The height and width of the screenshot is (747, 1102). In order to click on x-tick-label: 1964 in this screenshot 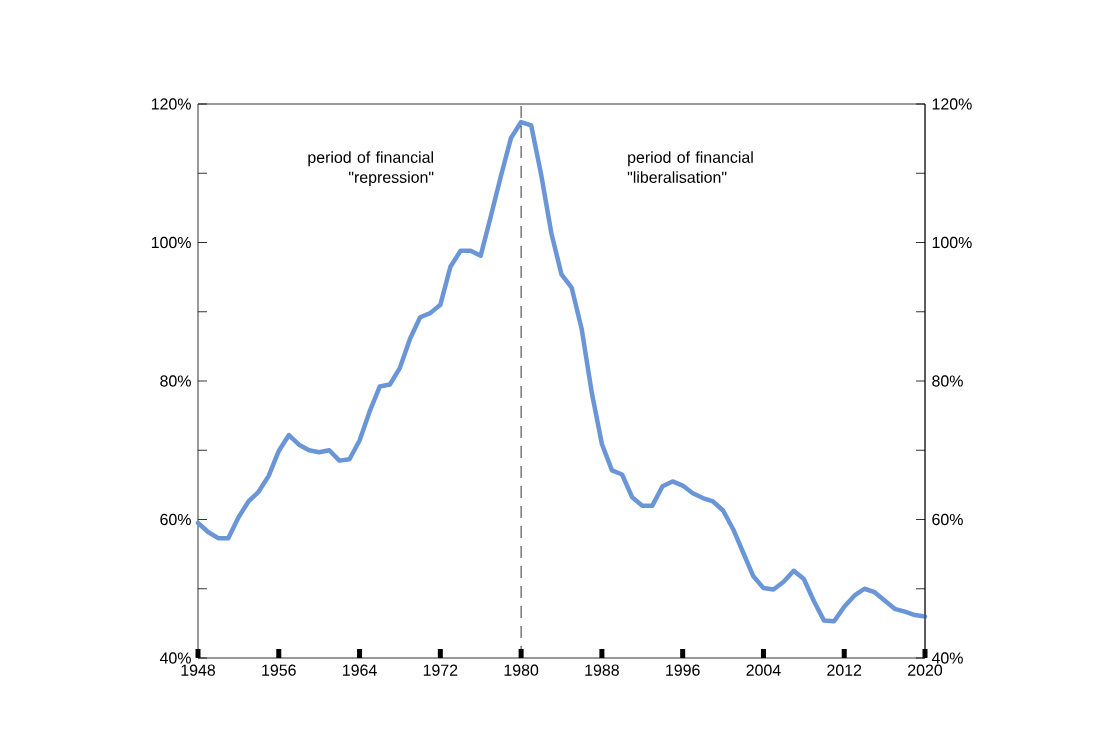, I will do `click(360, 670)`.